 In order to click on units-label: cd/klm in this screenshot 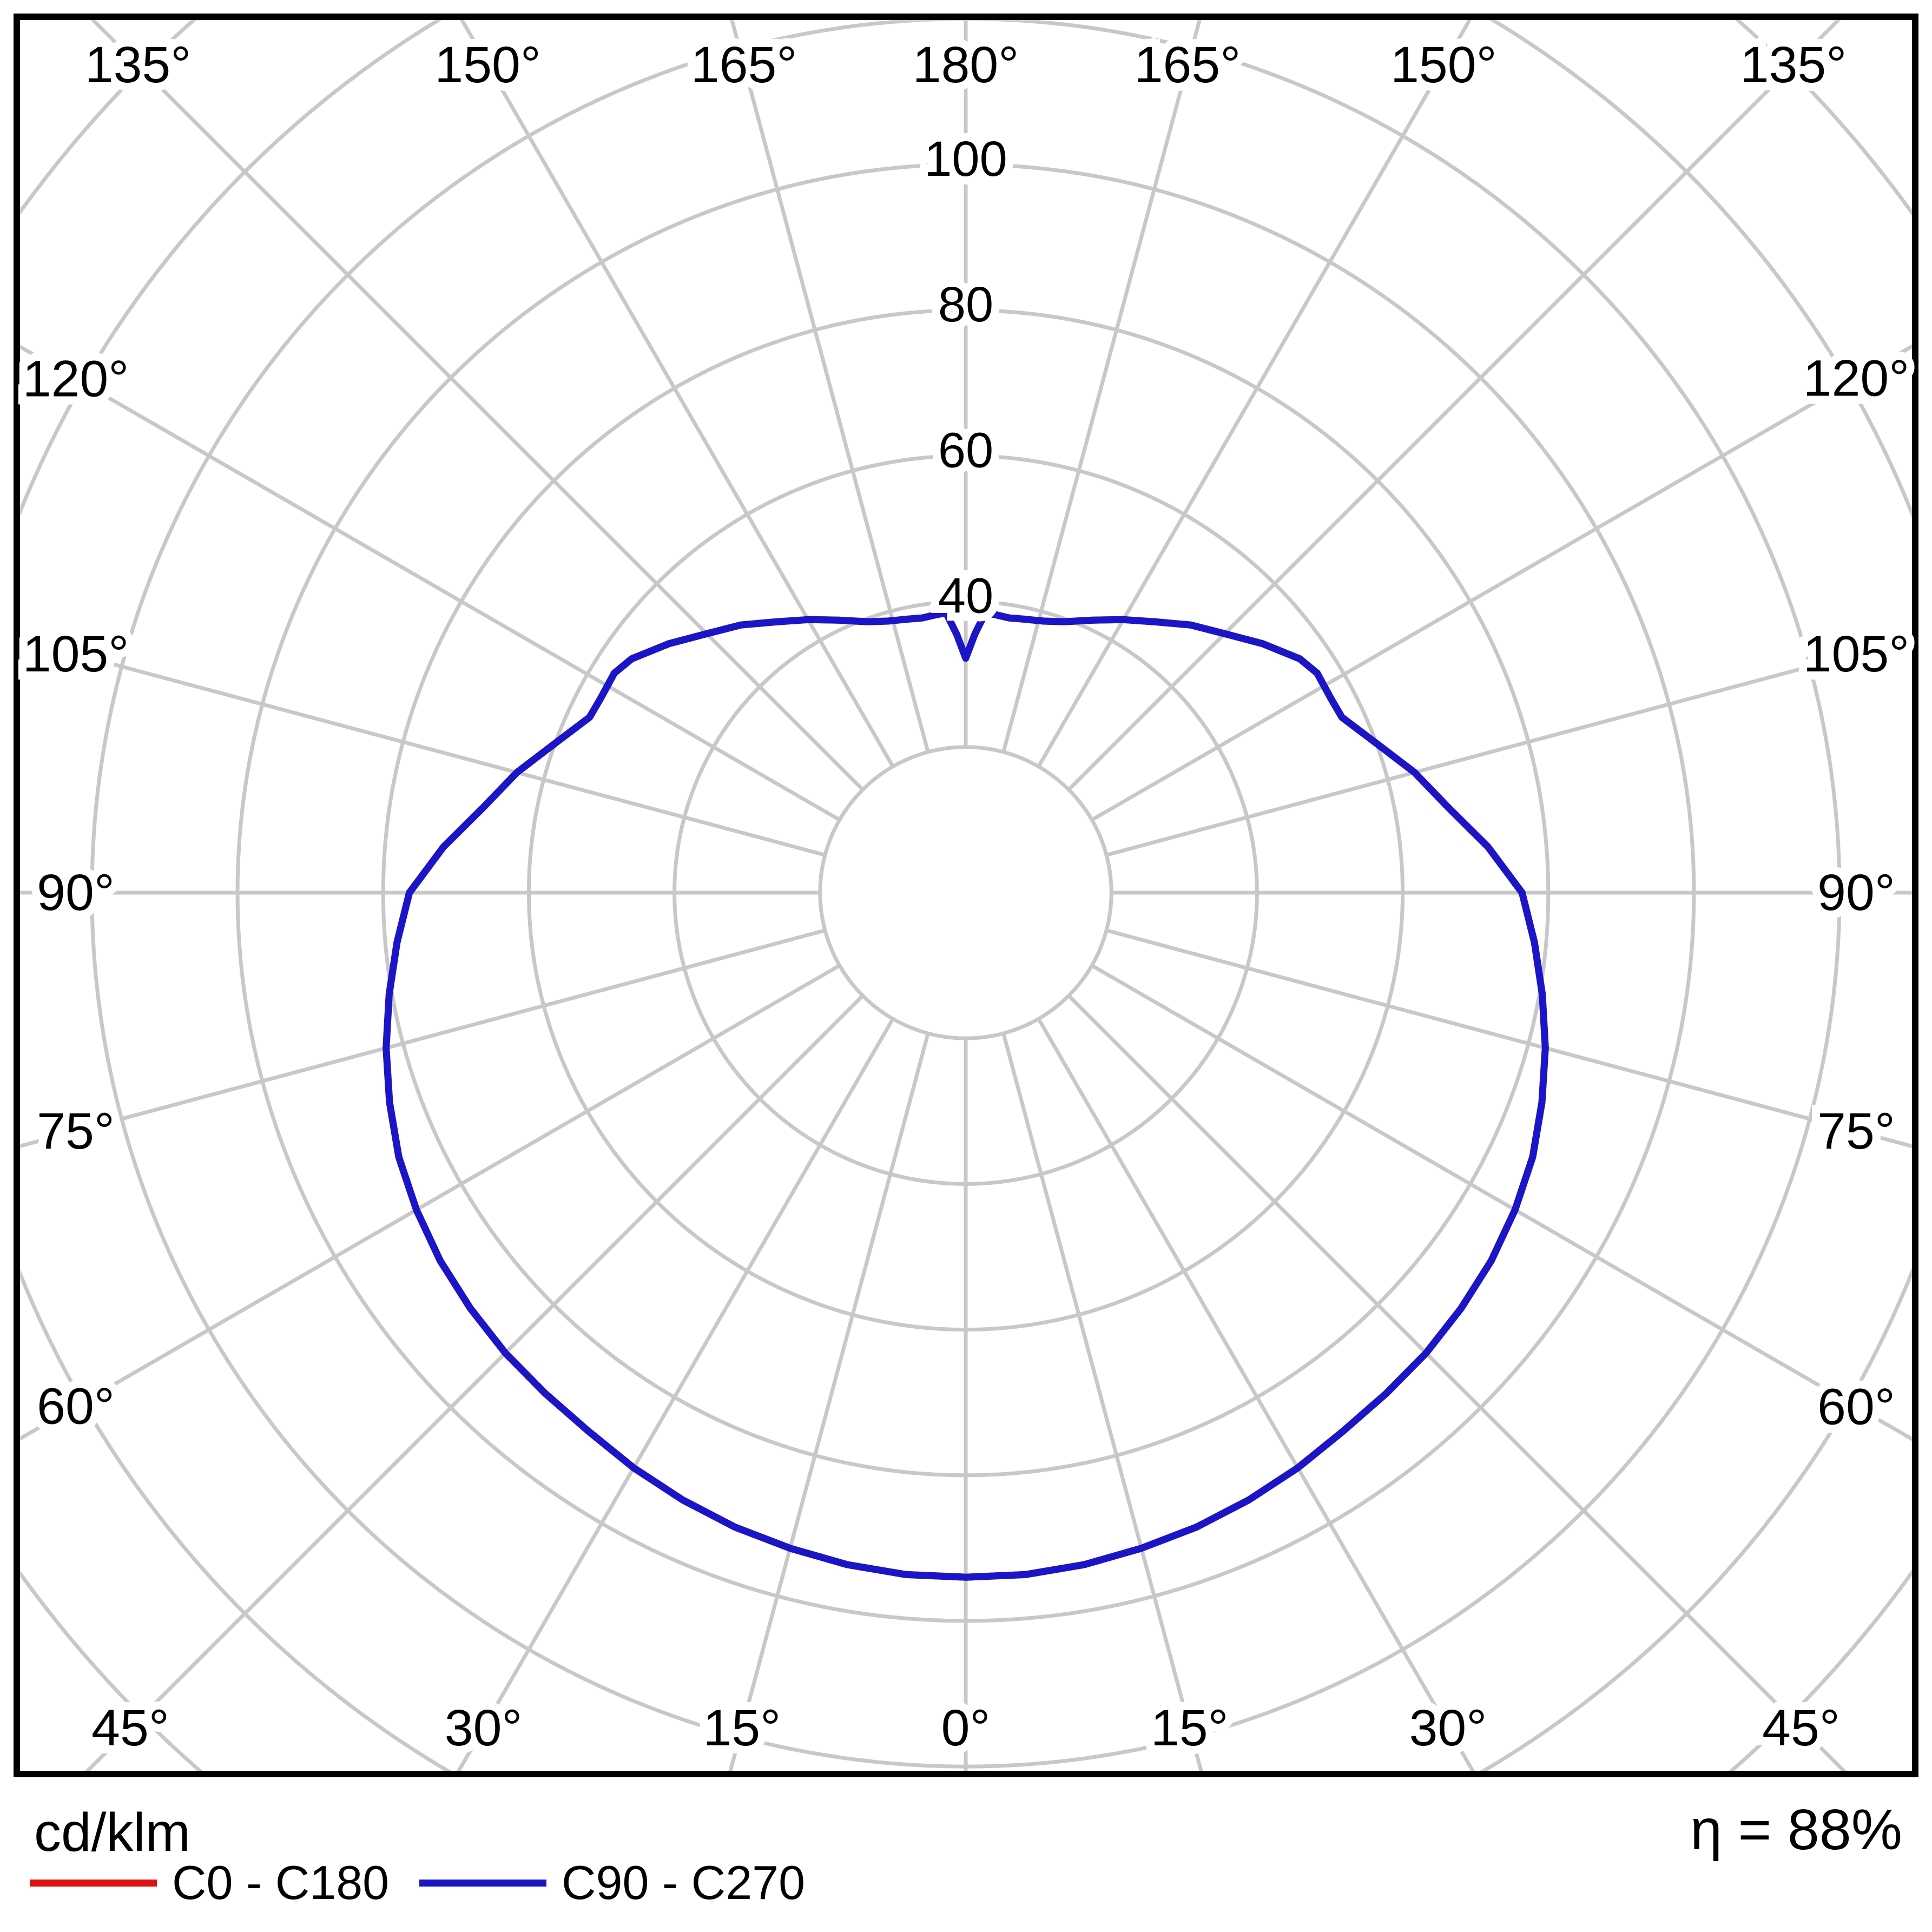, I will do `click(112, 1832)`.